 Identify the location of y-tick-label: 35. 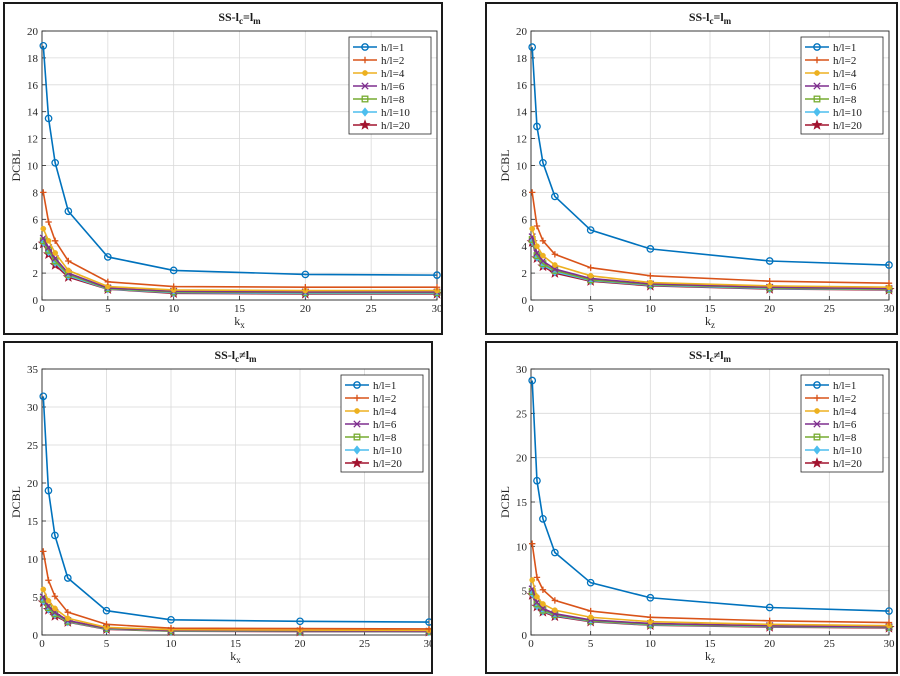
(33, 370).